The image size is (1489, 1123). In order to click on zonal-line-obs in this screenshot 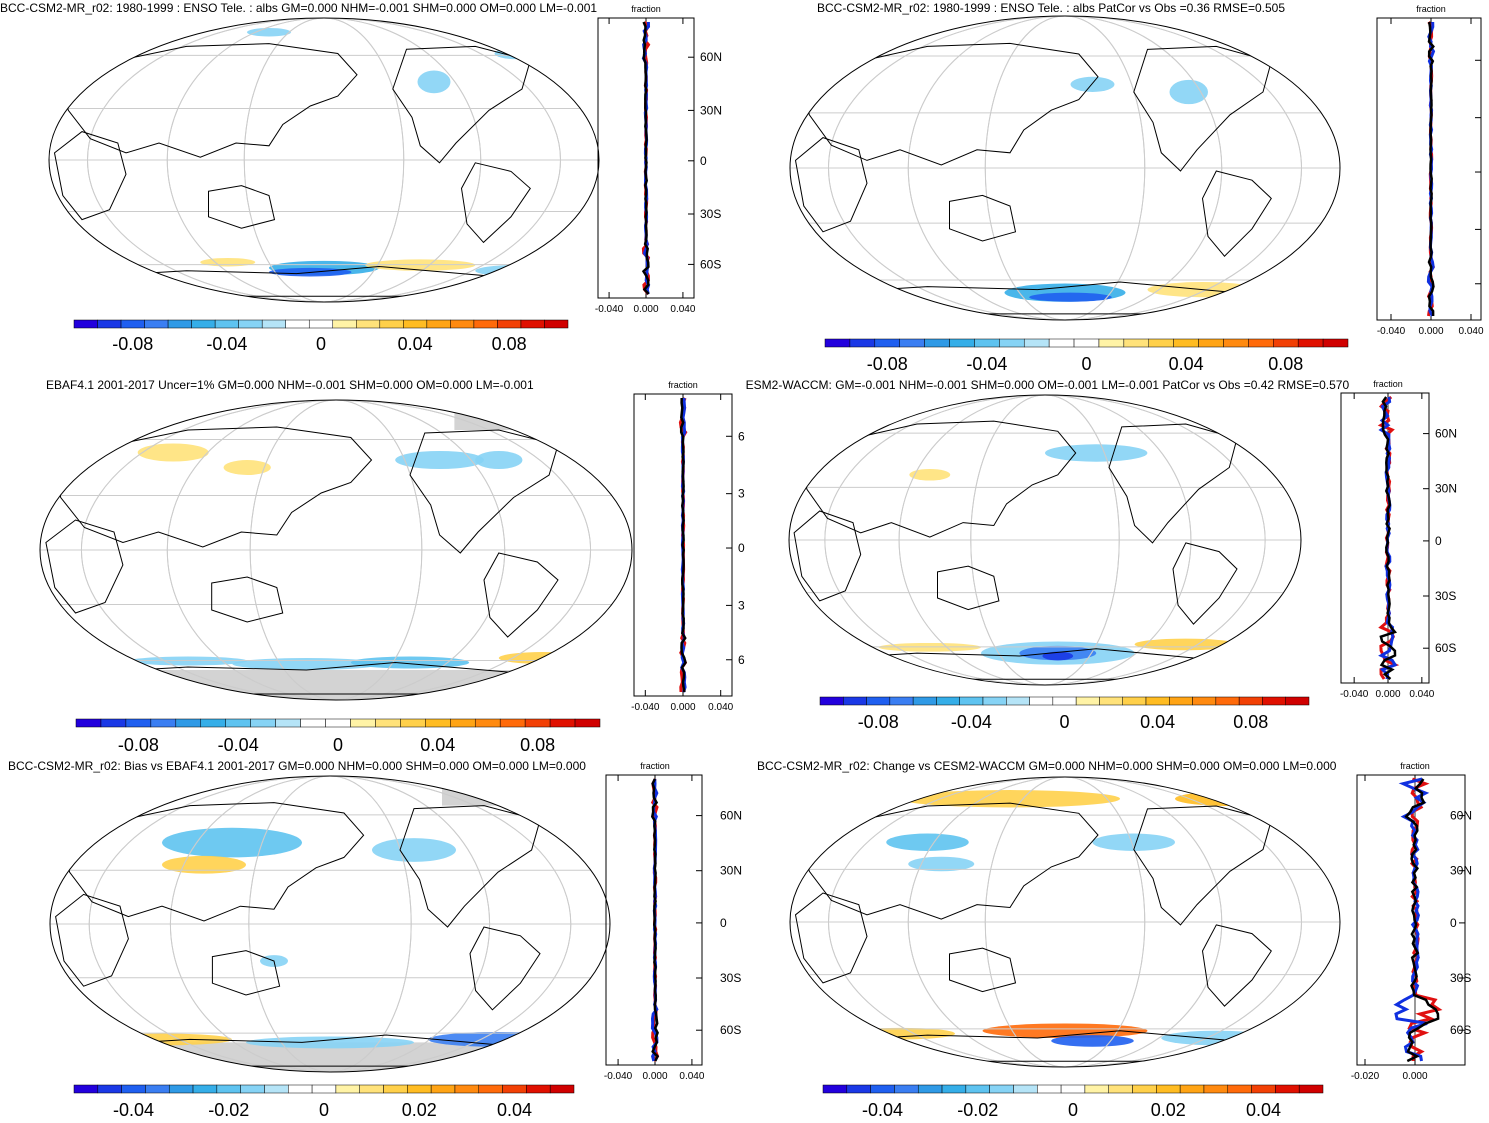, I will do `click(1411, 919)`.